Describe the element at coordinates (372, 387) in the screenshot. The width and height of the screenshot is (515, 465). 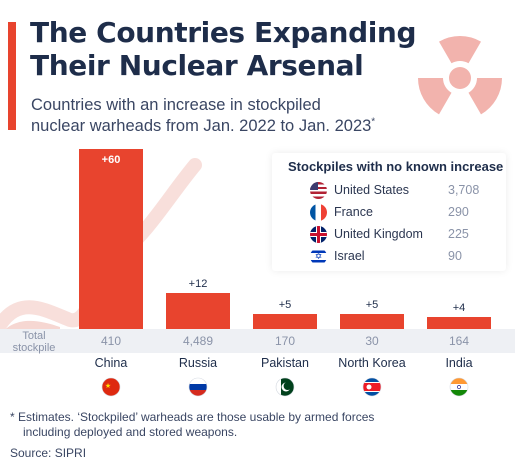
I see `north-korea-flag-icon` at that location.